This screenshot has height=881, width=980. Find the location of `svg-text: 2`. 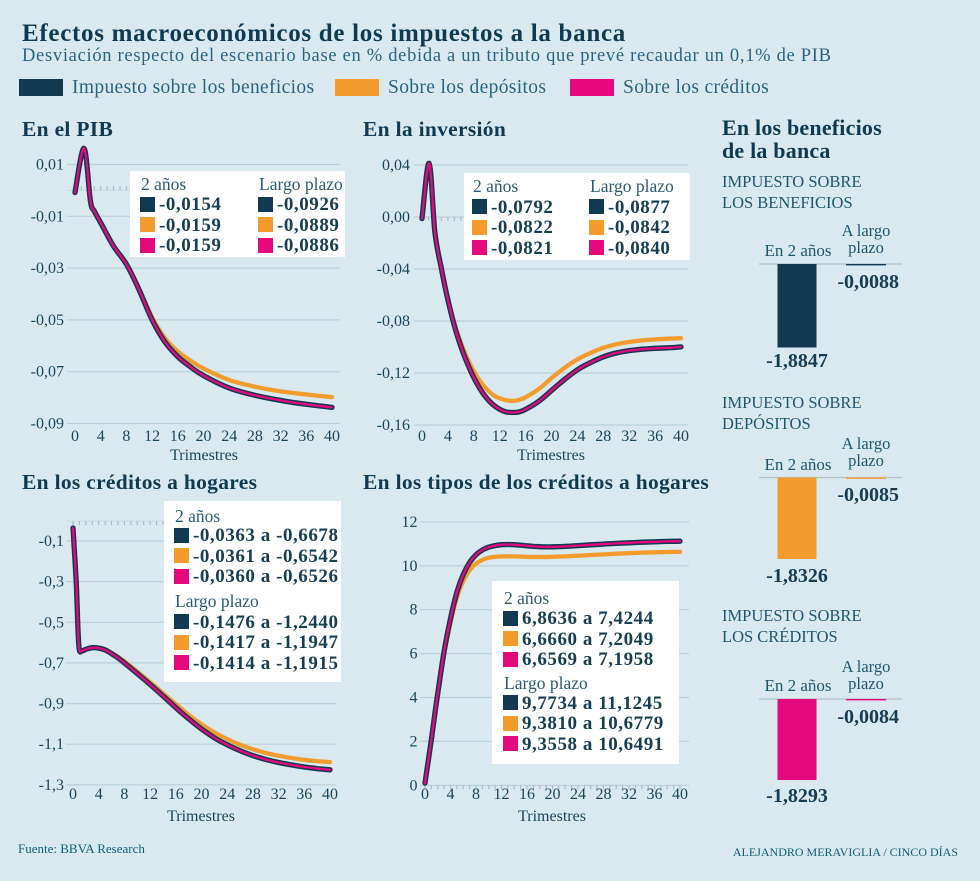

svg-text: 2 is located at coordinates (414, 741).